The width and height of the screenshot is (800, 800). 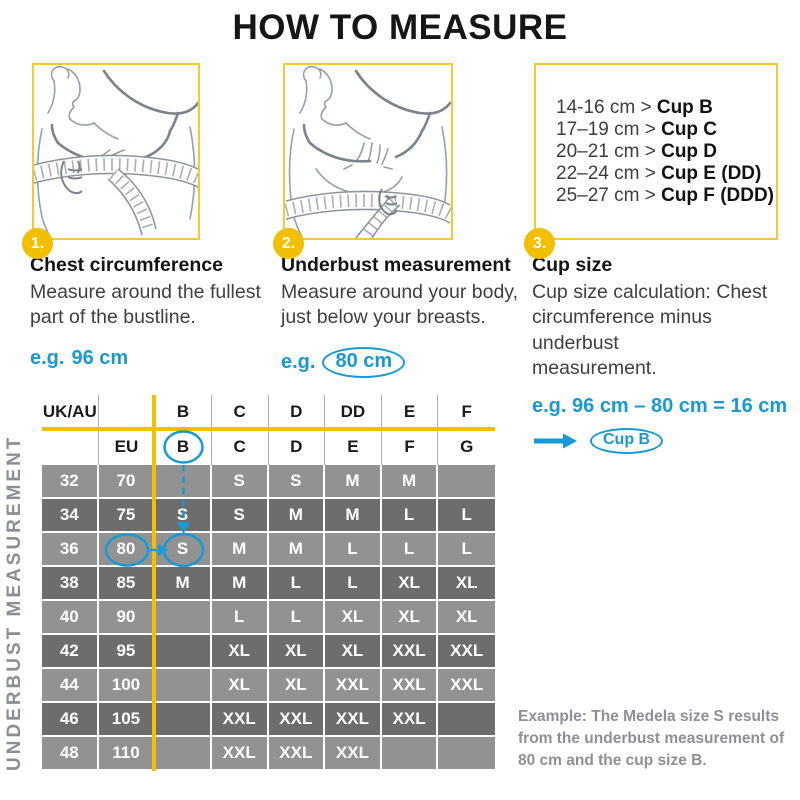 What do you see at coordinates (14, 602) in the screenshot?
I see `underbust-axis-label: UNDERBUST MEASUREMENT` at bounding box center [14, 602].